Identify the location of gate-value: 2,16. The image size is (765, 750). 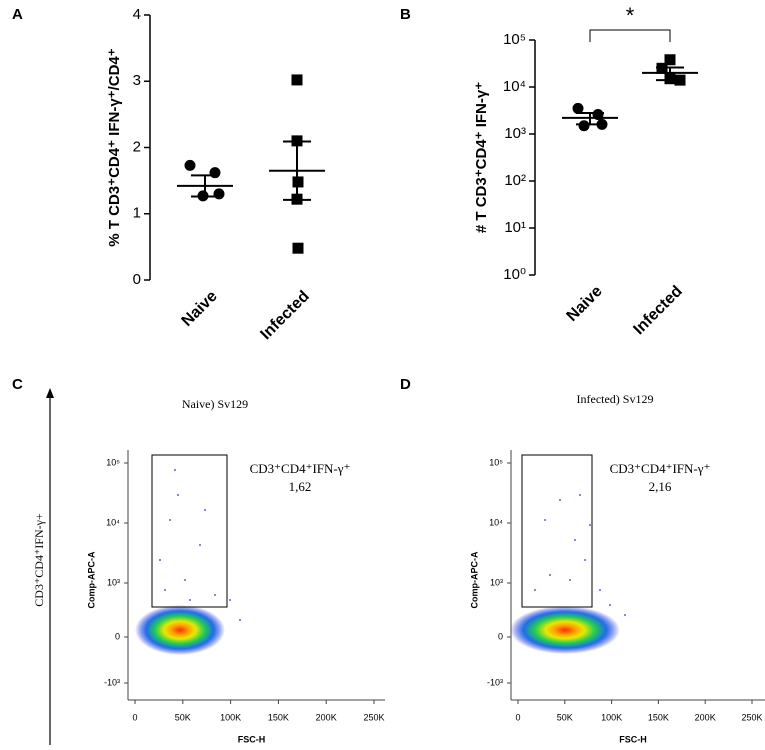
(660, 486).